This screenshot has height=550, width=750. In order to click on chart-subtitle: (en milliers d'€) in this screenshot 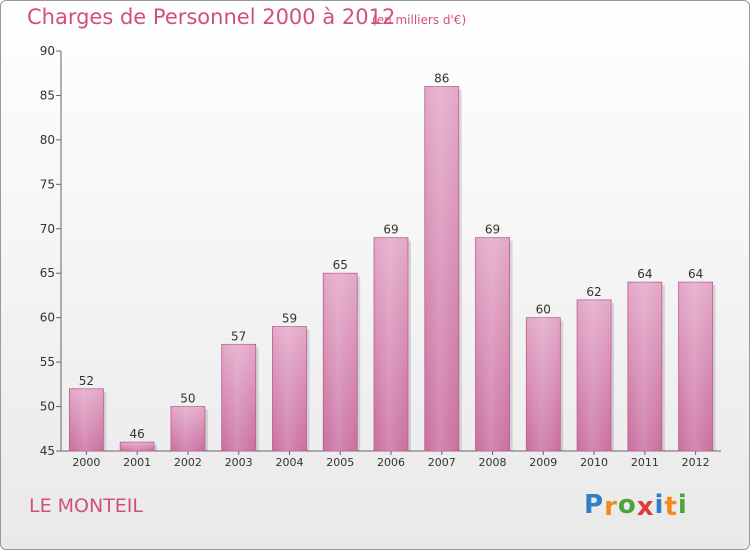, I will do `click(419, 20)`.